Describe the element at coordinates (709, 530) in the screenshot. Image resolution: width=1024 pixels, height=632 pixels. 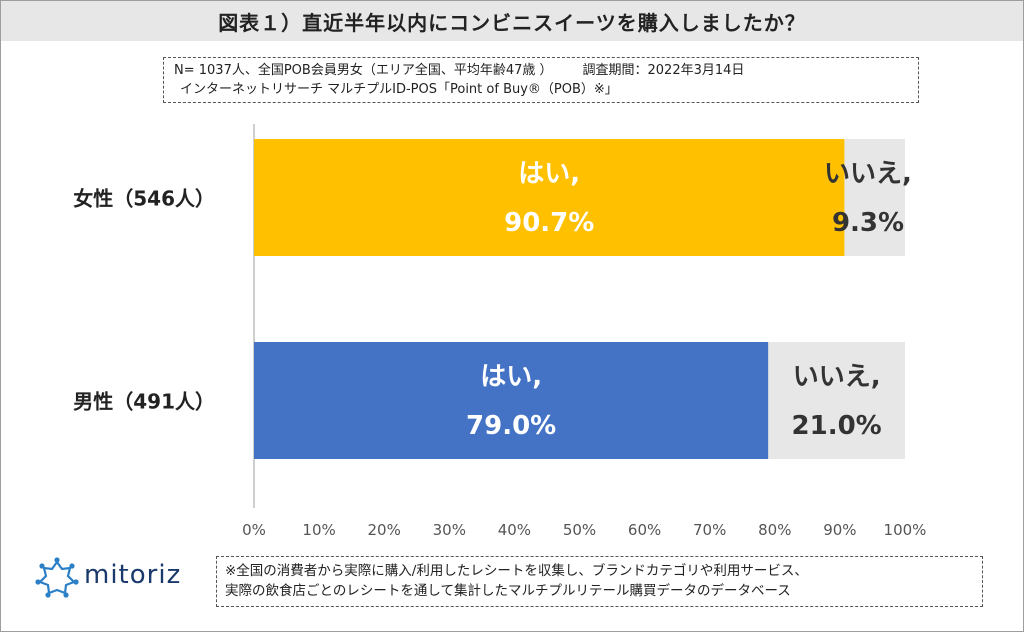
I see `x-tick-label: 70%` at that location.